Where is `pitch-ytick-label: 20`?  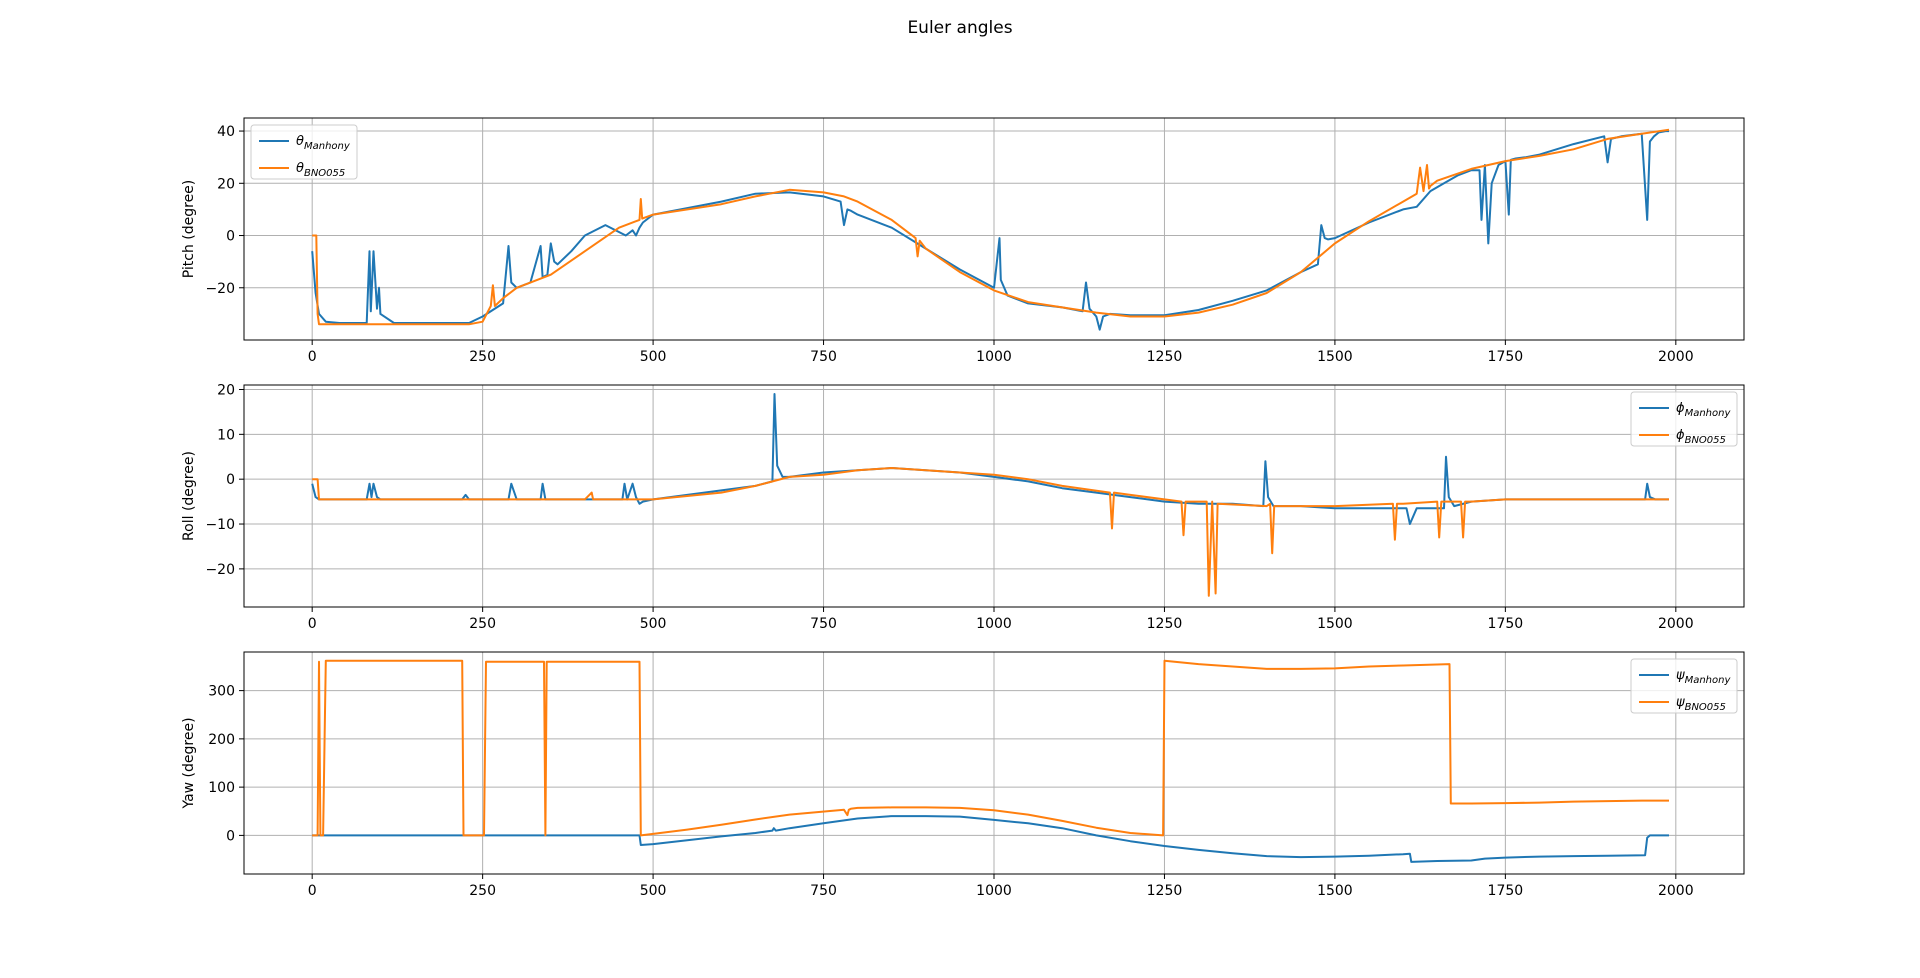 pitch-ytick-label: 20 is located at coordinates (226, 184).